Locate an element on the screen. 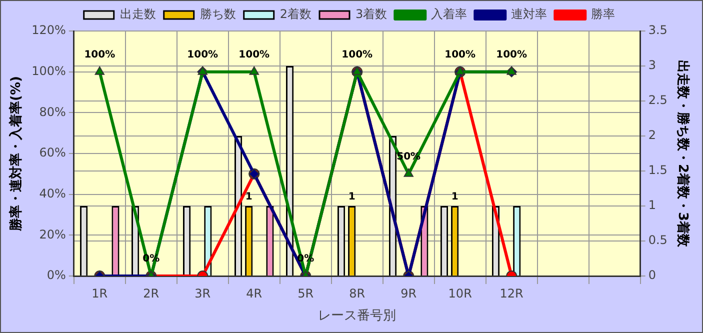 The width and height of the screenshot is (703, 333). x-tick-label: 8R is located at coordinates (357, 293).